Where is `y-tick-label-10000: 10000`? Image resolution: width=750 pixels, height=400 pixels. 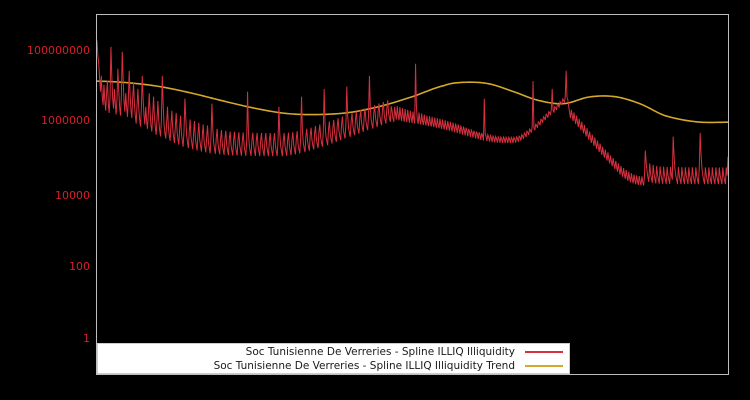 y-tick-label-10000: 10000 is located at coordinates (72, 195).